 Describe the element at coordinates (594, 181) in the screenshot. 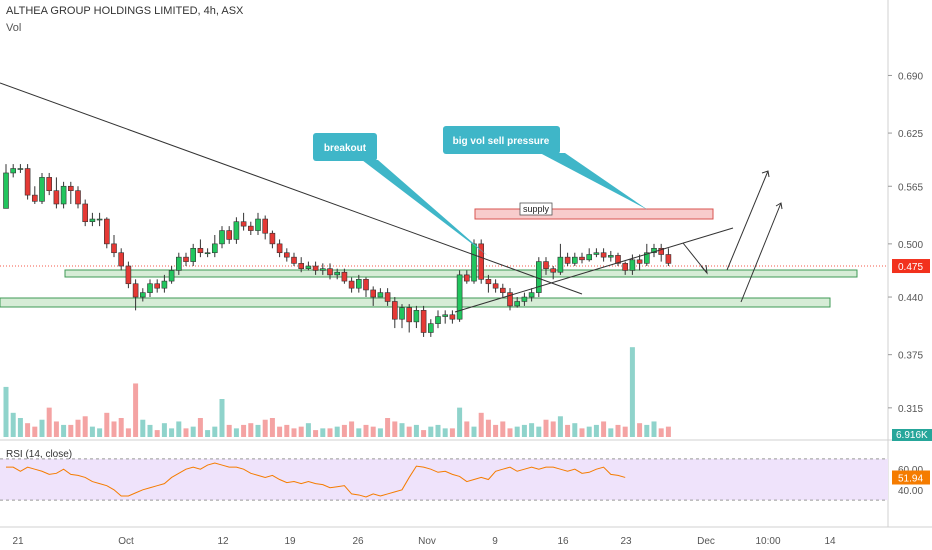

I see `sell-pressure-pointer` at that location.